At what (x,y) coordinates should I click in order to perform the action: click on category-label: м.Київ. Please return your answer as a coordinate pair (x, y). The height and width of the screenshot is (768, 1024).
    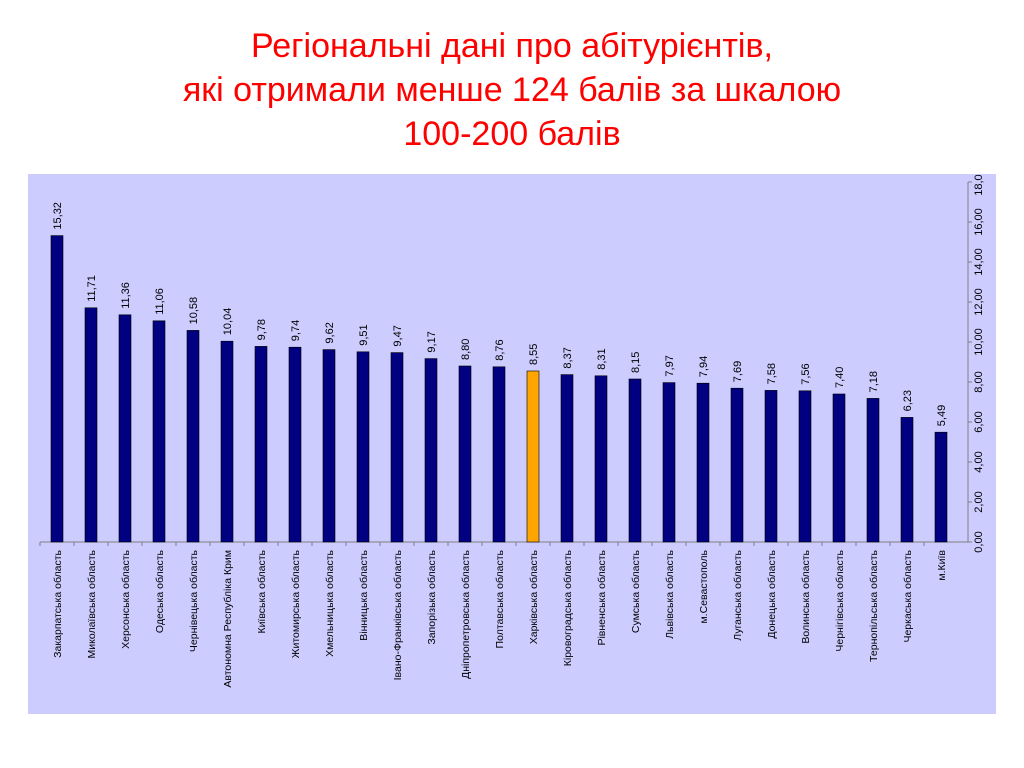
    Looking at the image, I should click on (942, 565).